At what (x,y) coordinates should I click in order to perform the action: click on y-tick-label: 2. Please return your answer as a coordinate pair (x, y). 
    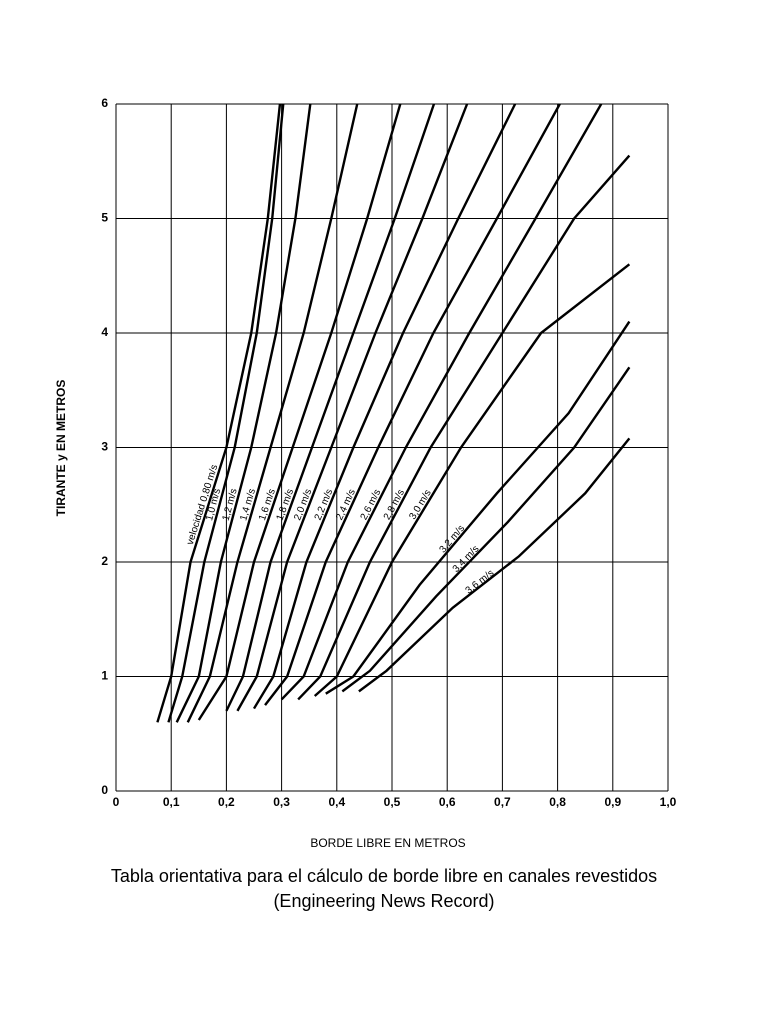
    Looking at the image, I should click on (104, 561).